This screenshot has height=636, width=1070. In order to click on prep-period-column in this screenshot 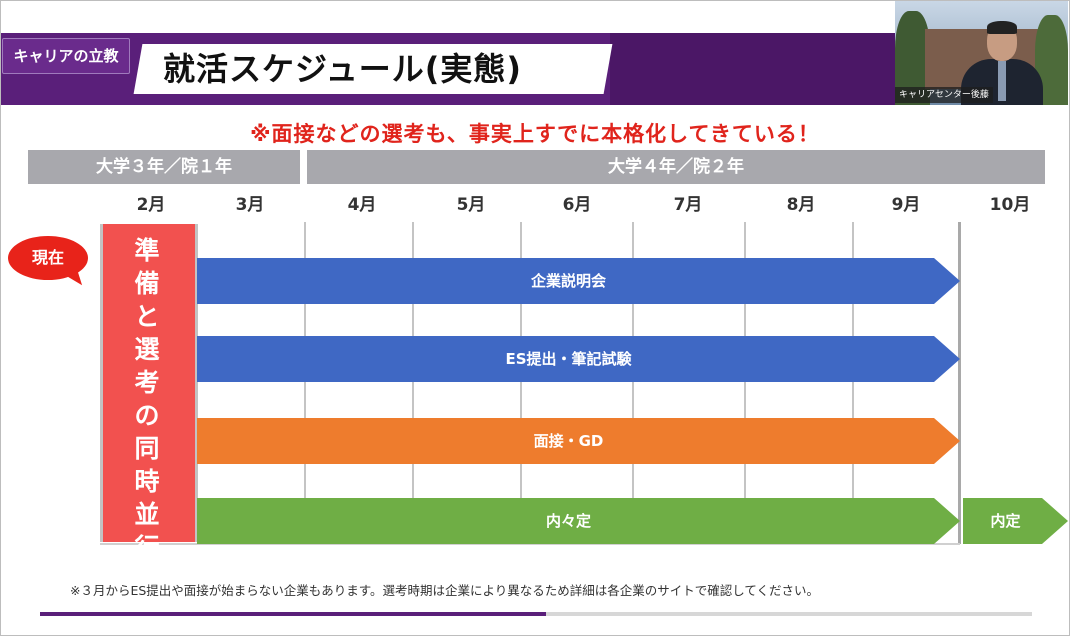, I will do `click(149, 383)`.